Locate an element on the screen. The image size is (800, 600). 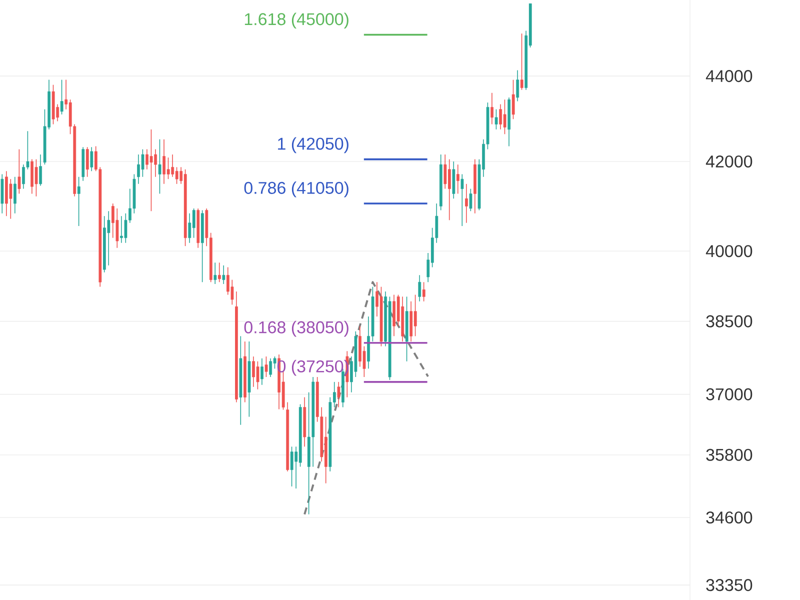
ref-line-label: 0.168 (38050) is located at coordinates (296, 328).